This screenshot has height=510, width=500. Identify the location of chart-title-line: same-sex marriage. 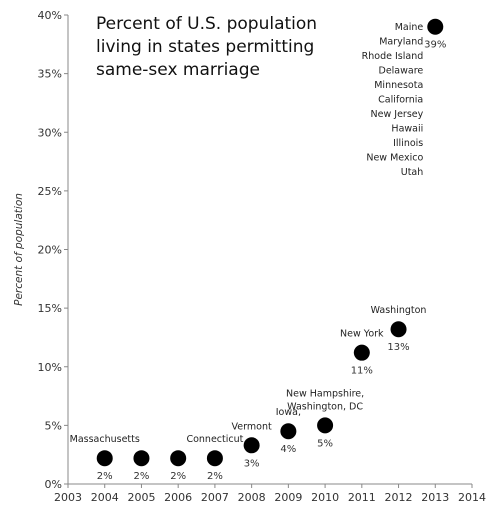
(178, 70).